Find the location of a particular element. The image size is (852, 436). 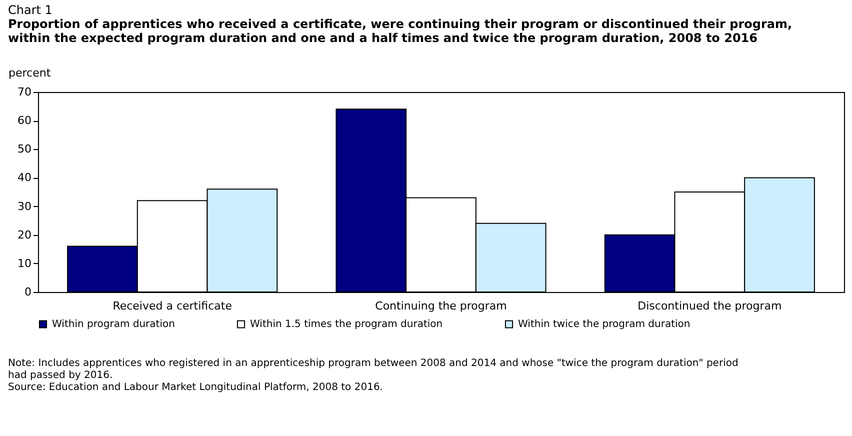

y-tick-label: 0 is located at coordinates (28, 292).